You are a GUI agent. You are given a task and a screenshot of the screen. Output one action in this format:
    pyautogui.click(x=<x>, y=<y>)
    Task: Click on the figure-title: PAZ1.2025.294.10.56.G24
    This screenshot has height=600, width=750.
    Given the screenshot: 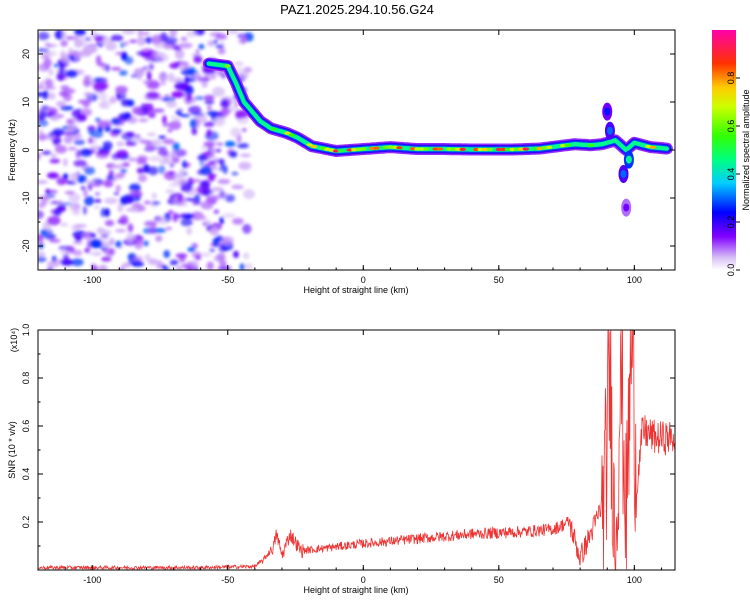 What is the action you would take?
    pyautogui.click(x=357, y=9)
    